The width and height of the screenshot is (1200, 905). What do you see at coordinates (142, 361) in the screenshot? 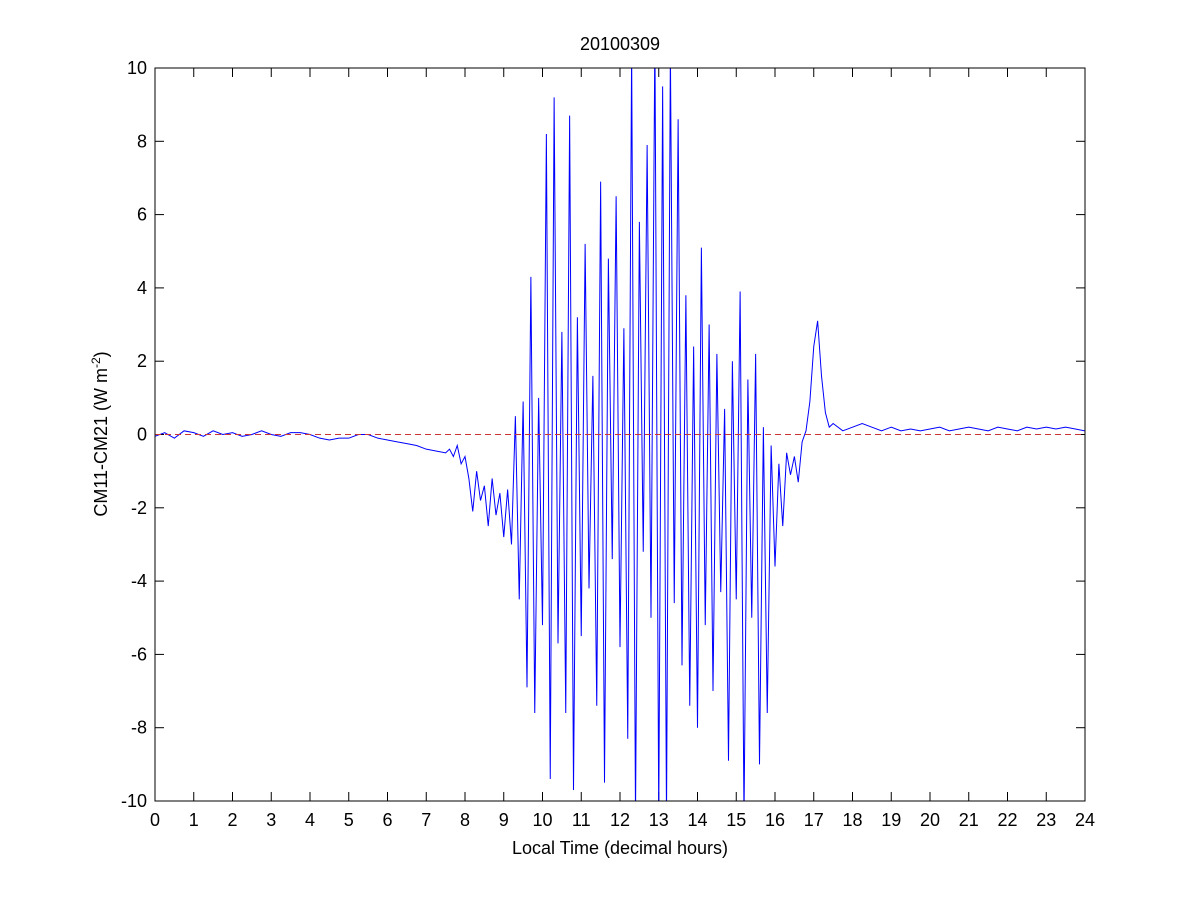
I see `y-tick-label: 2` at bounding box center [142, 361].